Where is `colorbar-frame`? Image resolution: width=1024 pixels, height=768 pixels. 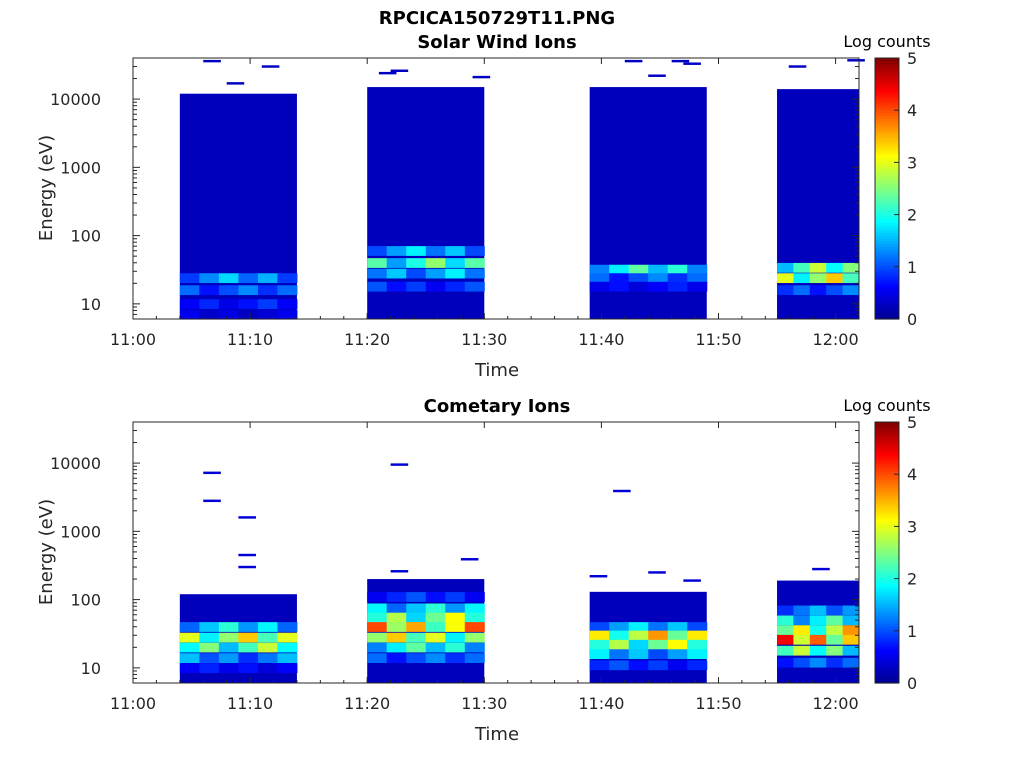
colorbar-frame is located at coordinates (887, 188).